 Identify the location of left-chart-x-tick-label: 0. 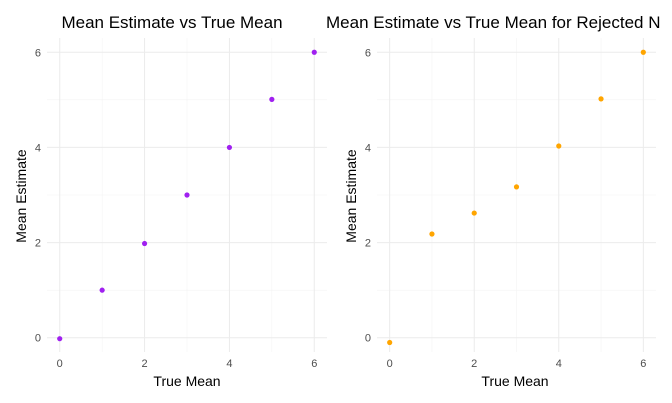
(60, 364).